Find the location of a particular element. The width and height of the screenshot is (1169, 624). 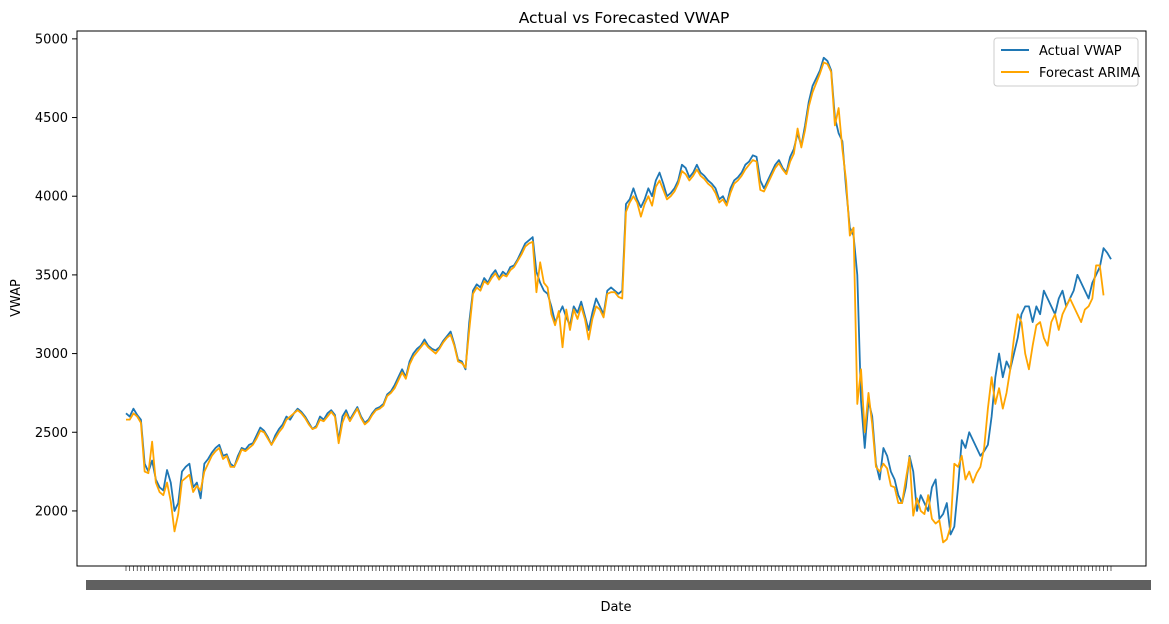

x-tick-labels-overlapped is located at coordinates (618, 585).